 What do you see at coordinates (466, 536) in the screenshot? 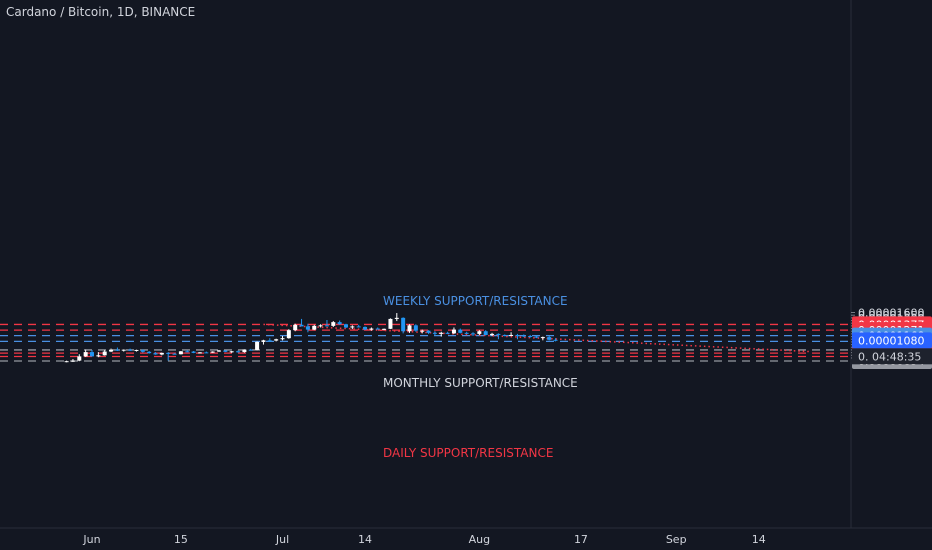
I see `time-axis: 8Jun15Jul14Aug17Sep14` at bounding box center [466, 536].